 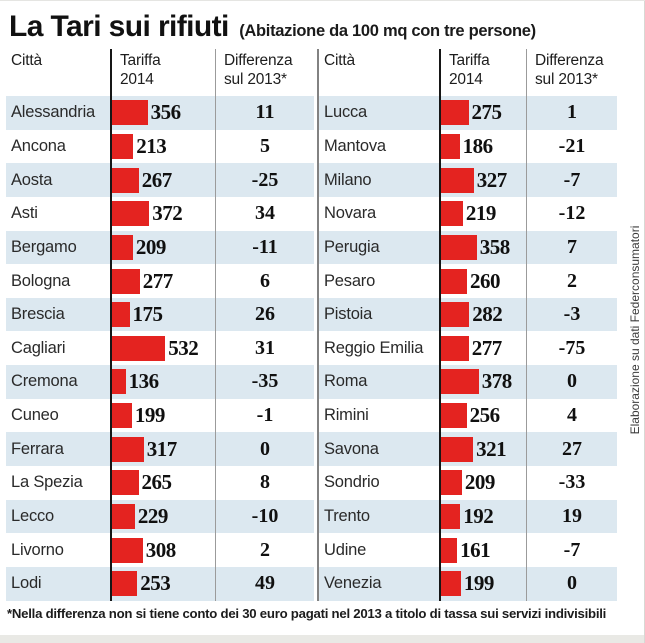 I want to click on tariff-cell: 219, so click(x=484, y=213).